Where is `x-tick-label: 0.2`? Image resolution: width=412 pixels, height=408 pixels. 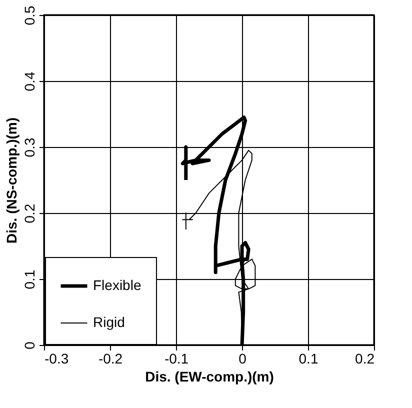 x-tick-label: 0.2 is located at coordinates (365, 358).